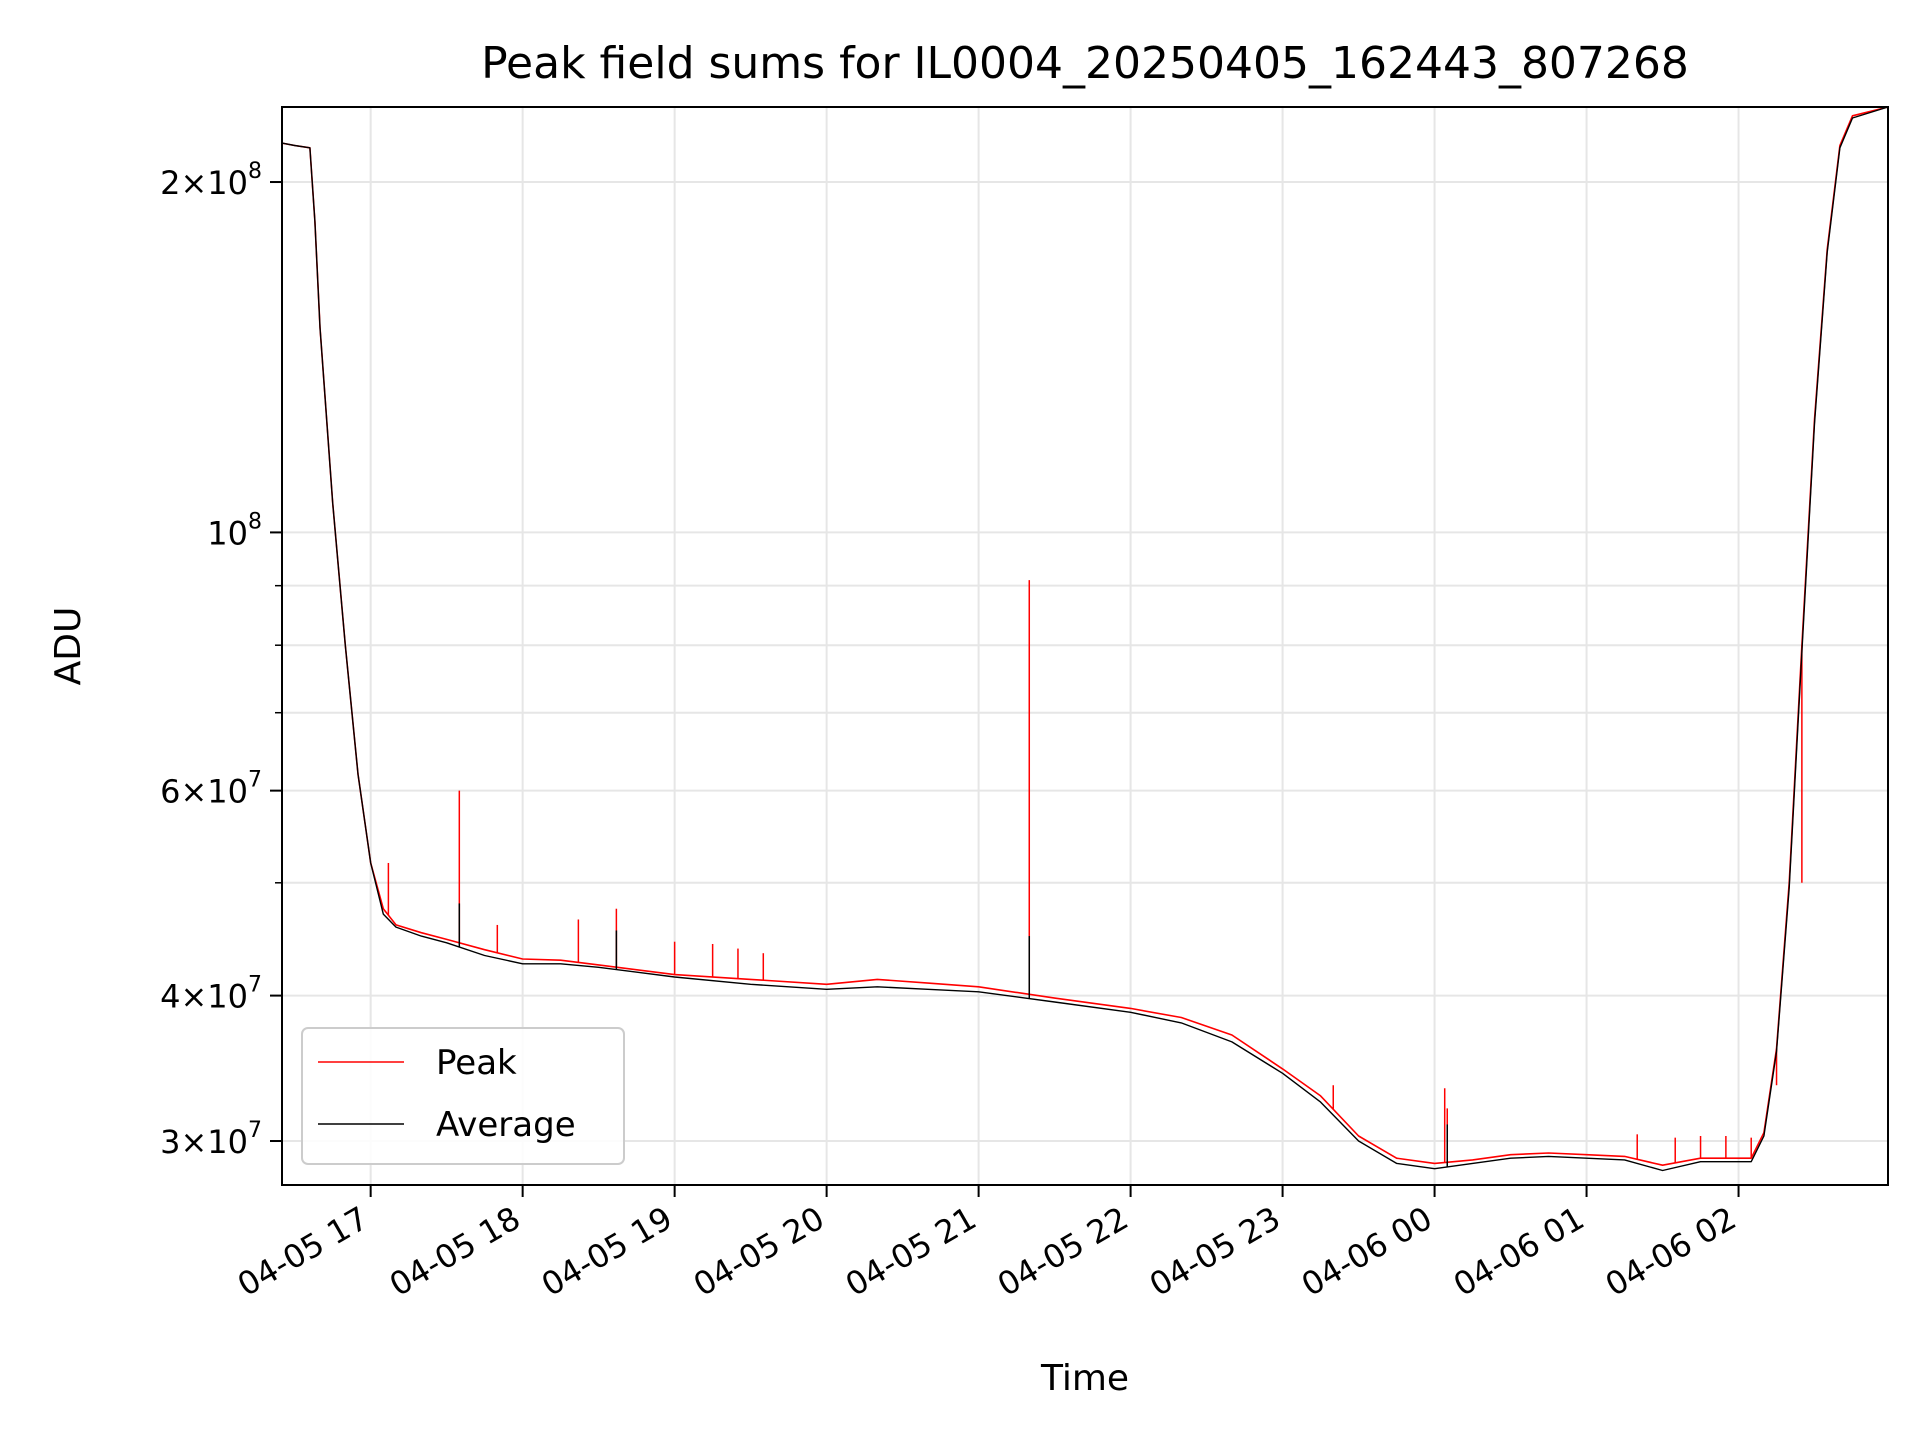  I want to click on y-tick-mantissa: 4, so click(170, 997).